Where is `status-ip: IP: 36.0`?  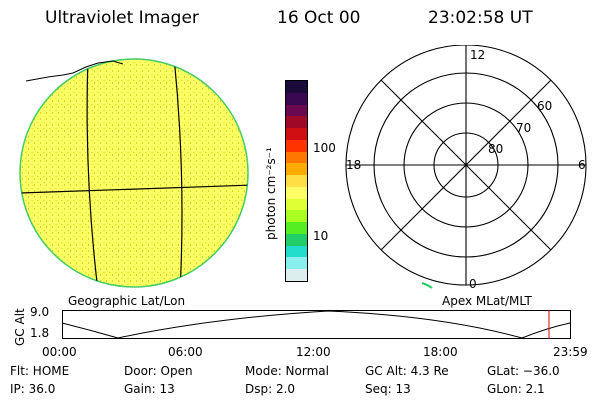 status-ip: IP: 36.0 is located at coordinates (33, 389).